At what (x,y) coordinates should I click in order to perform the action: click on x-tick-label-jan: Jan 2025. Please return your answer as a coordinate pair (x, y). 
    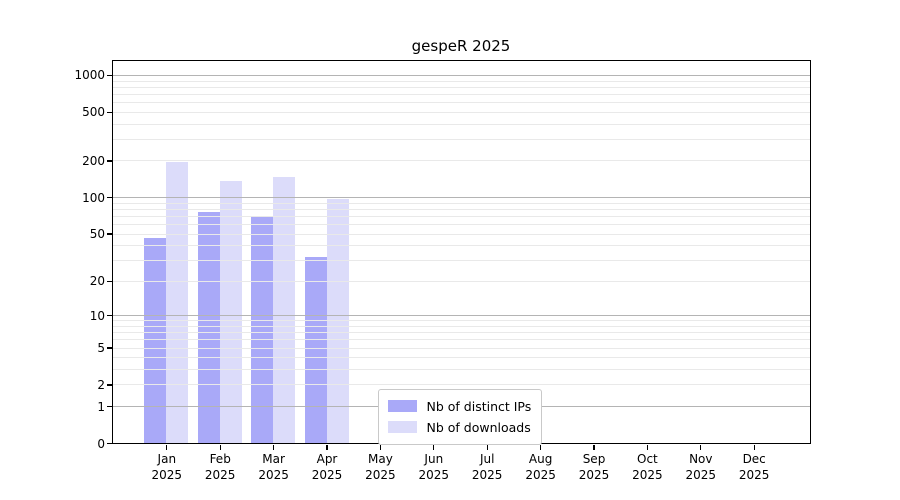
    Looking at the image, I should click on (167, 467).